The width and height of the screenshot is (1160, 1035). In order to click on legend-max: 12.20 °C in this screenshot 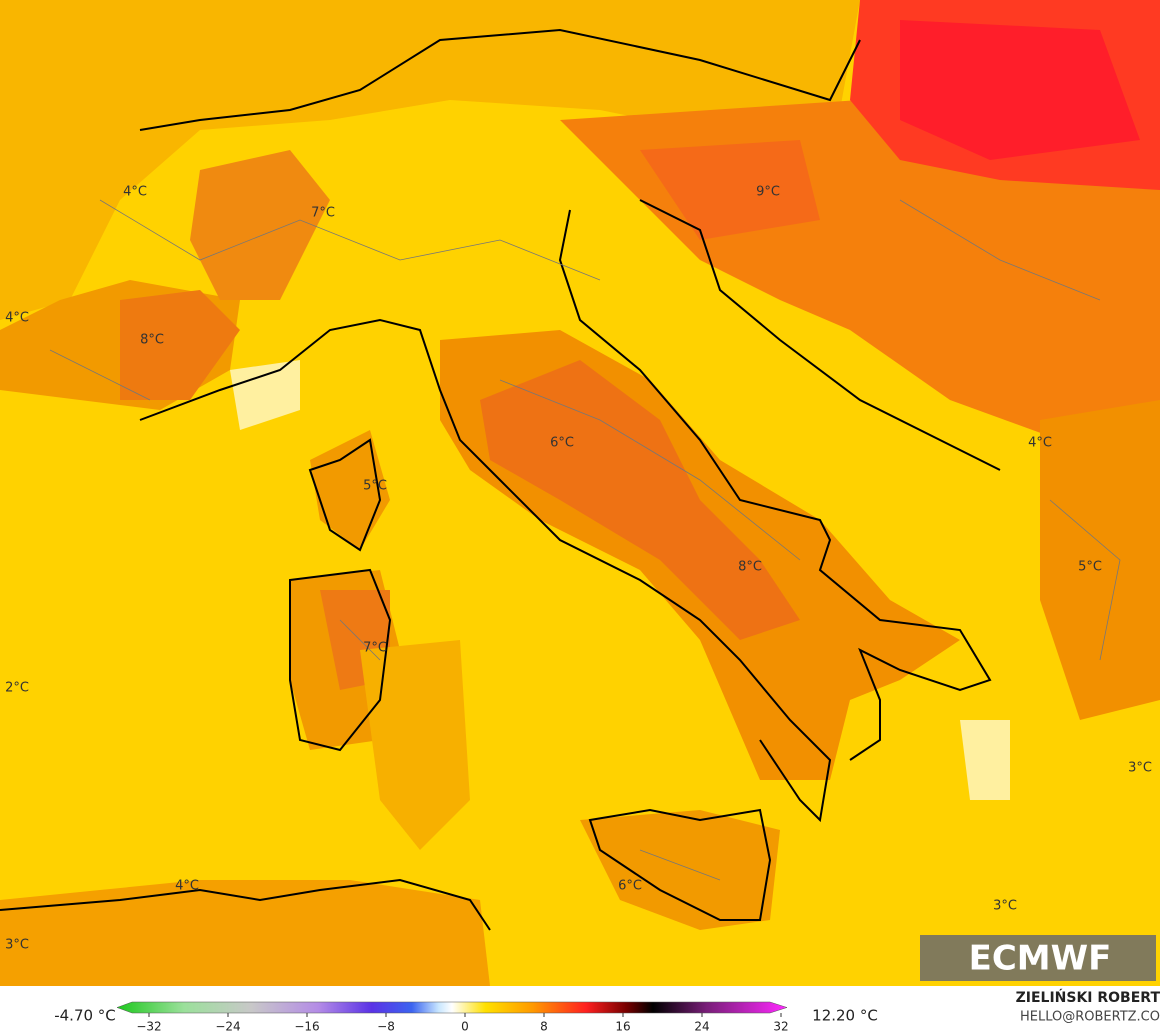, I will do `click(845, 1016)`.